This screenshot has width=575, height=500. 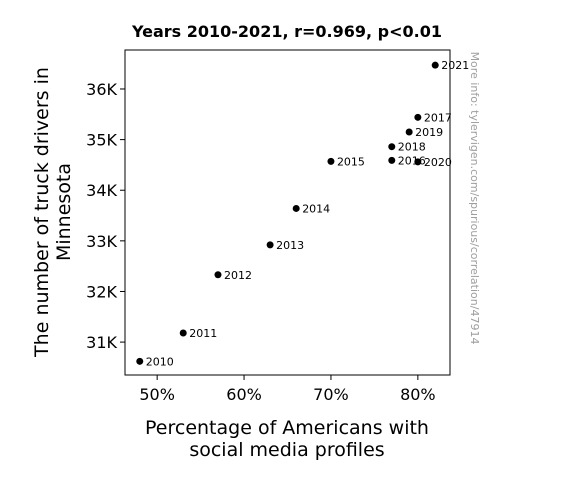 I want to click on y-tick-label: 35K, so click(x=101, y=140).